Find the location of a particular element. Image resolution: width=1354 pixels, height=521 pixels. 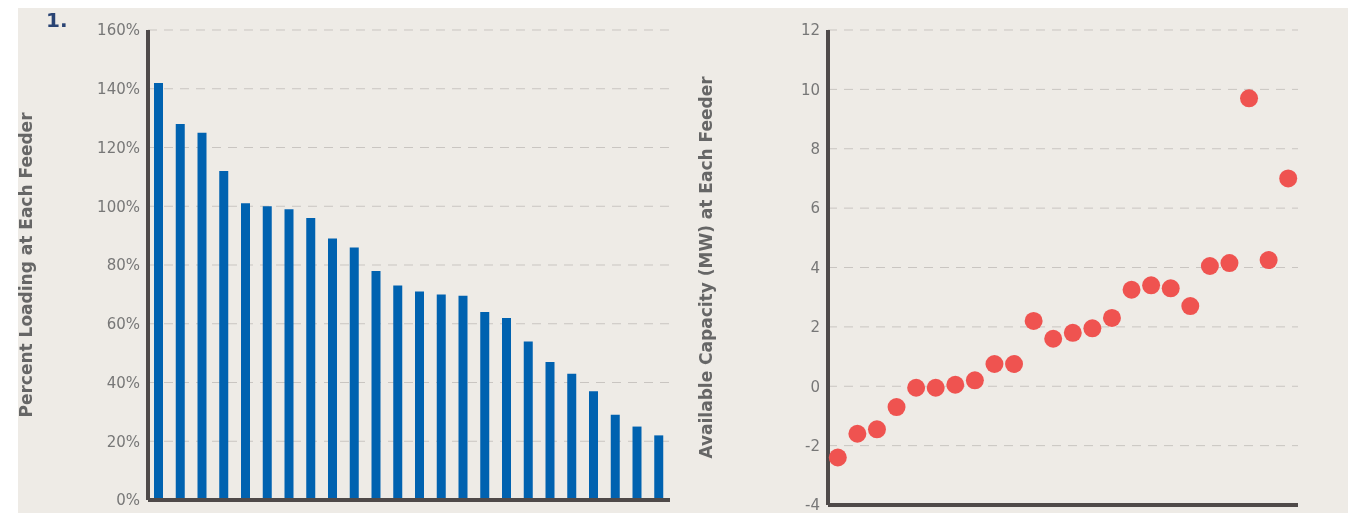

y-tick-label: 0% is located at coordinates (128, 500).